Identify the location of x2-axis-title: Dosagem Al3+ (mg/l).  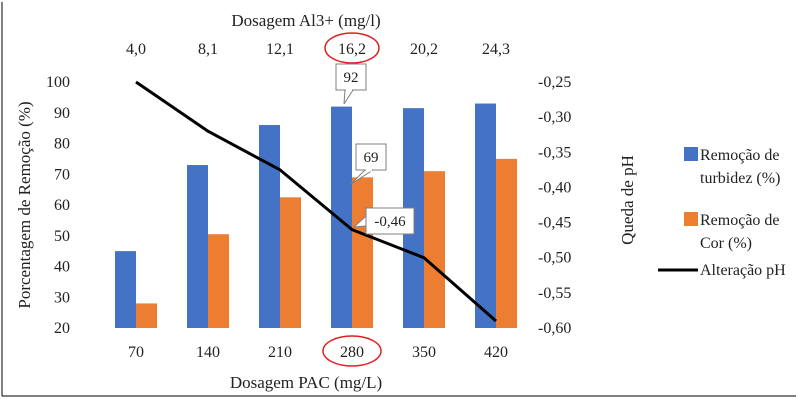
(305, 20).